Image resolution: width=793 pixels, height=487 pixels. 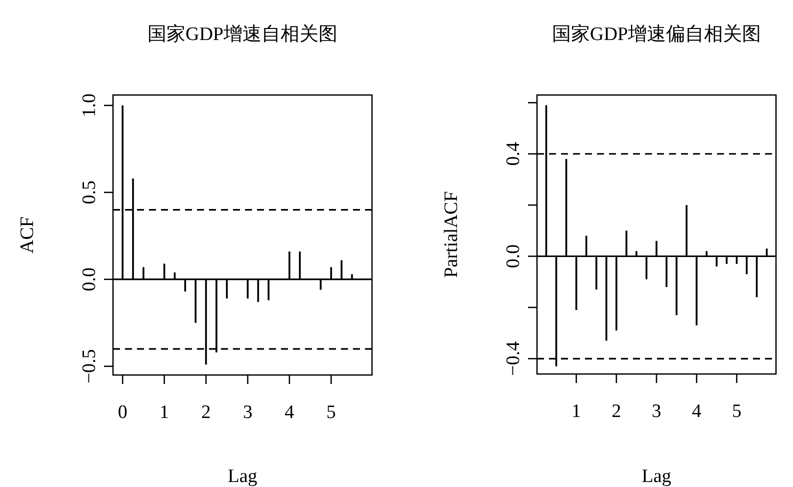 I want to click on y-tick-label: 0.4, so click(x=513, y=153).